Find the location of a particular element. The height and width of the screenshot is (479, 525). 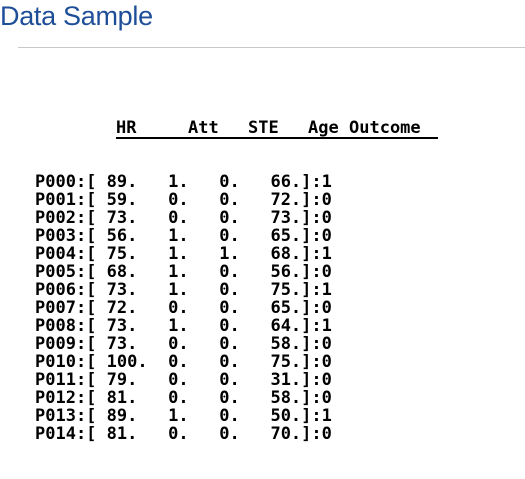

table-row: P012:[ 81. 0. 0. 58.]:0 is located at coordinates (183, 398).